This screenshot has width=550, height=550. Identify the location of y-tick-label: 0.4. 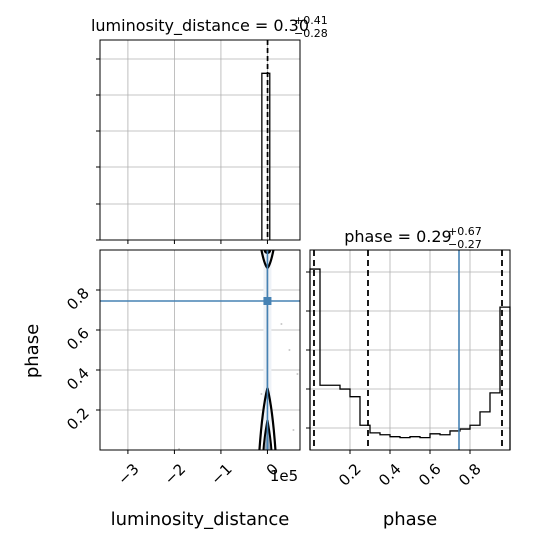
(78, 379).